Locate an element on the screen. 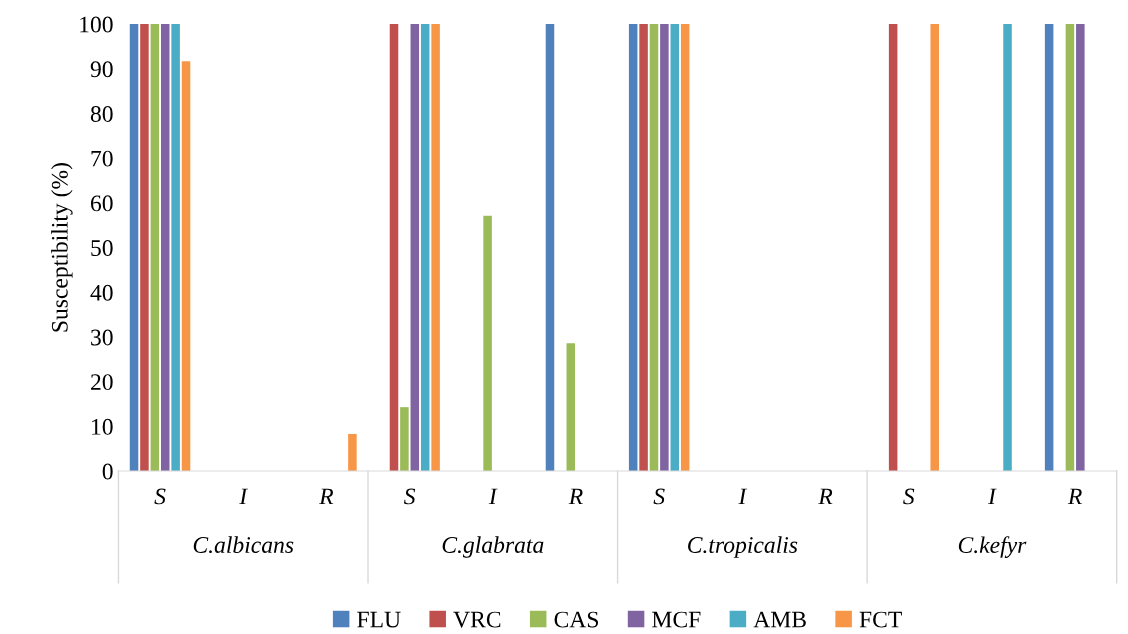 This screenshot has height=634, width=1128. legend-label: FCT is located at coordinates (880, 619).